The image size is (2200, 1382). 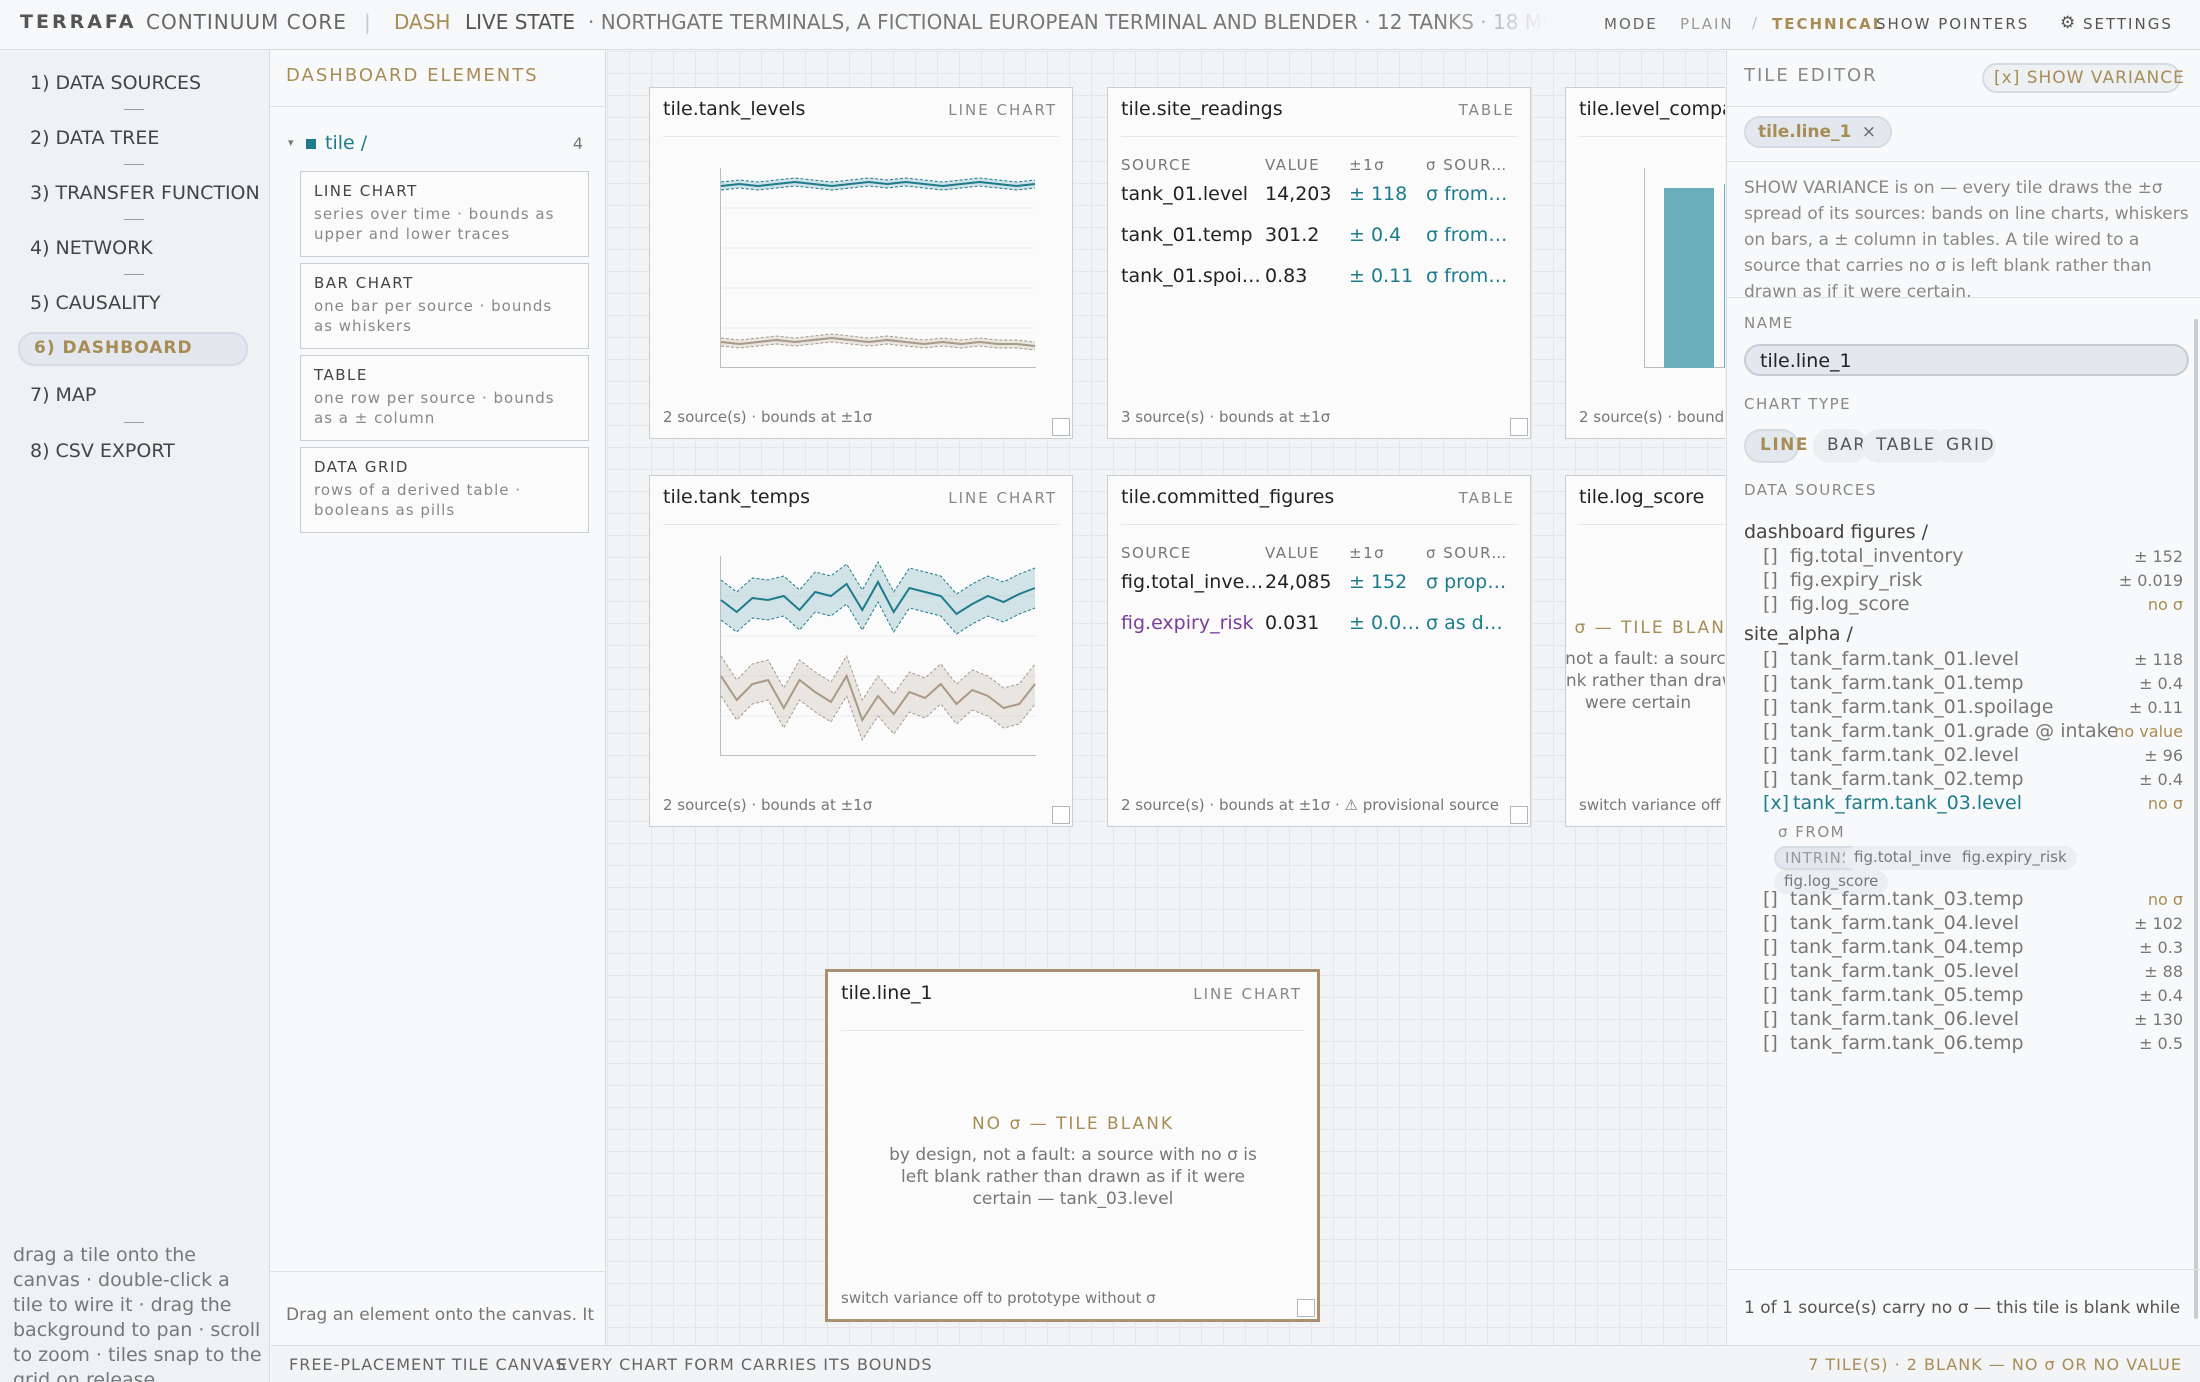 What do you see at coordinates (1973, 973) in the screenshot?
I see `source-row: [] tank_farm.tank_05.level ± 88` at bounding box center [1973, 973].